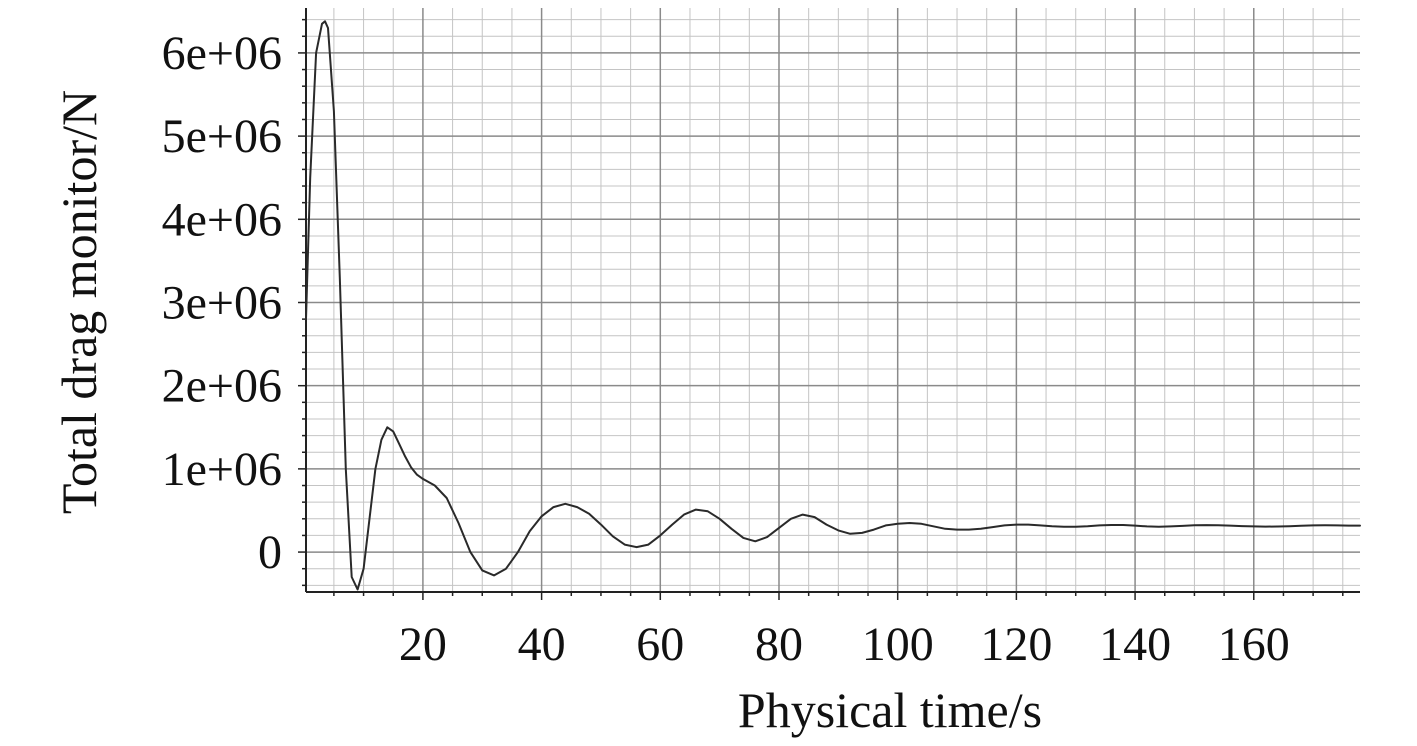 This screenshot has height=746, width=1417. What do you see at coordinates (222, 219) in the screenshot?
I see `y-tick-label: 4e+06` at bounding box center [222, 219].